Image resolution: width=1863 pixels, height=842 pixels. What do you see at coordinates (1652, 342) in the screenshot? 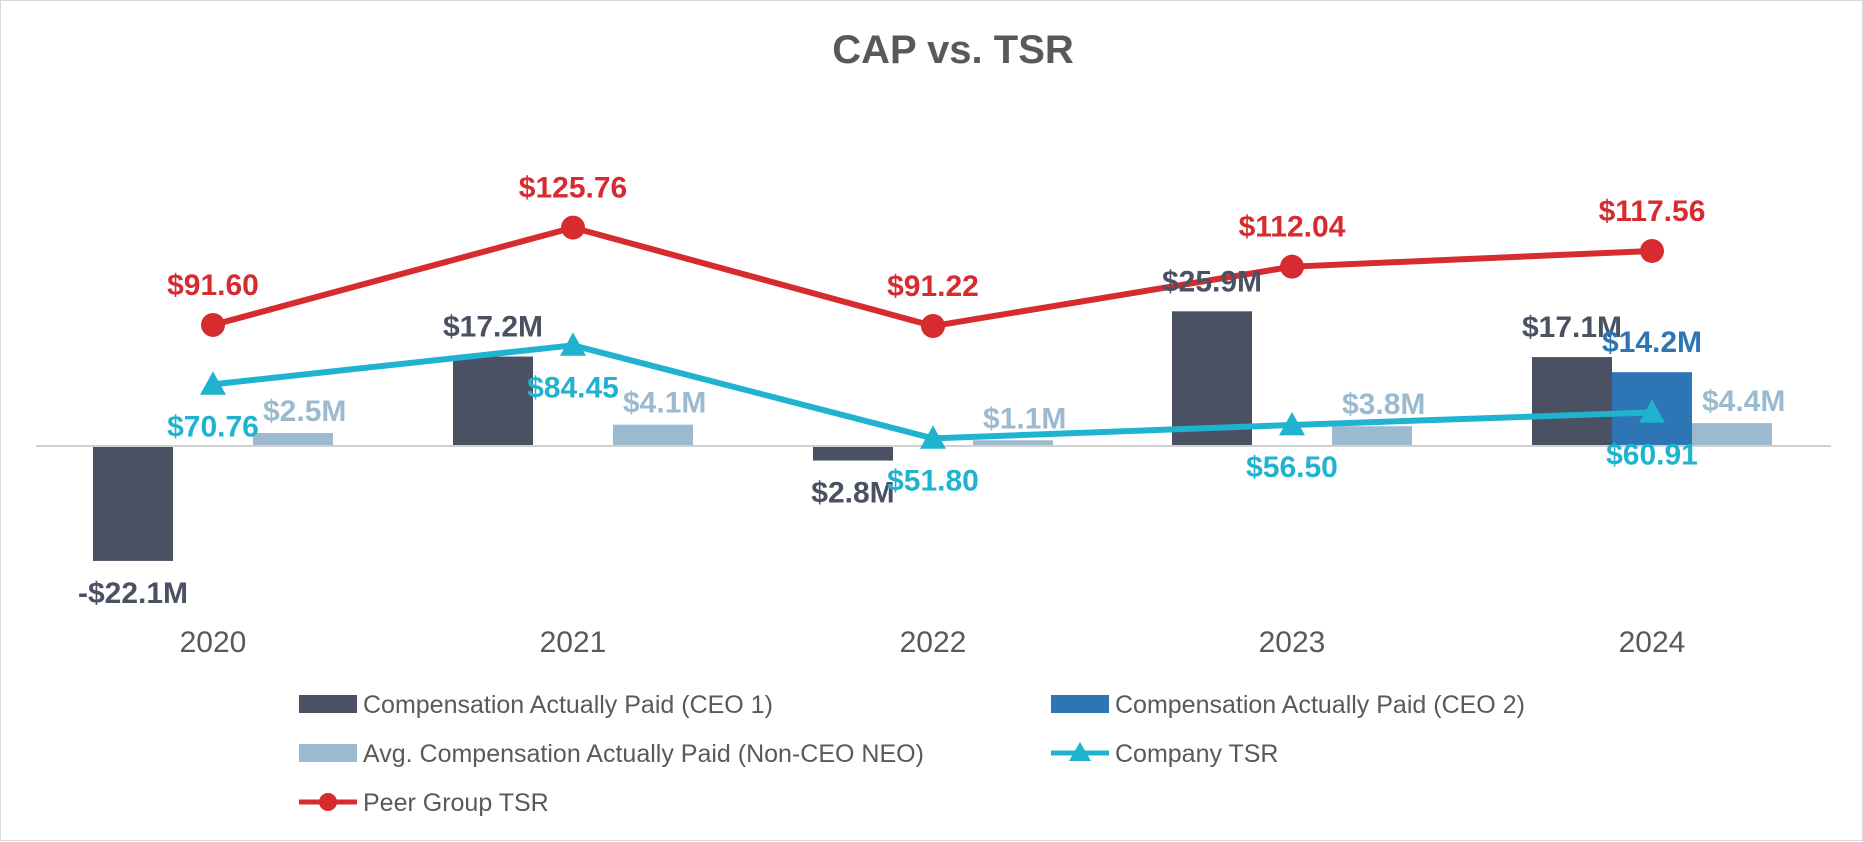
I see `bar-data-label: $14.2M` at bounding box center [1652, 342].